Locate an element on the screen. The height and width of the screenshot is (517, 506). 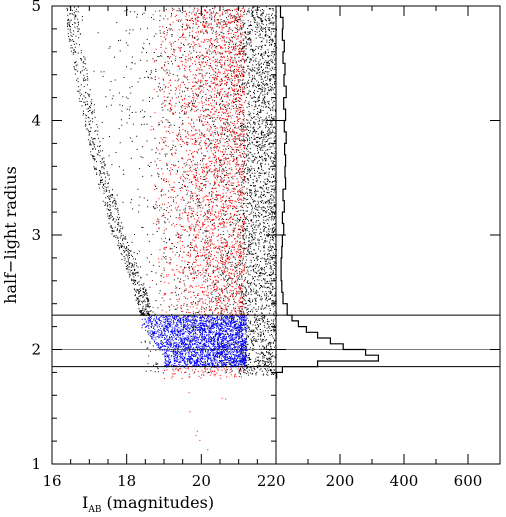
x-tick-label: 20 is located at coordinates (201, 481).